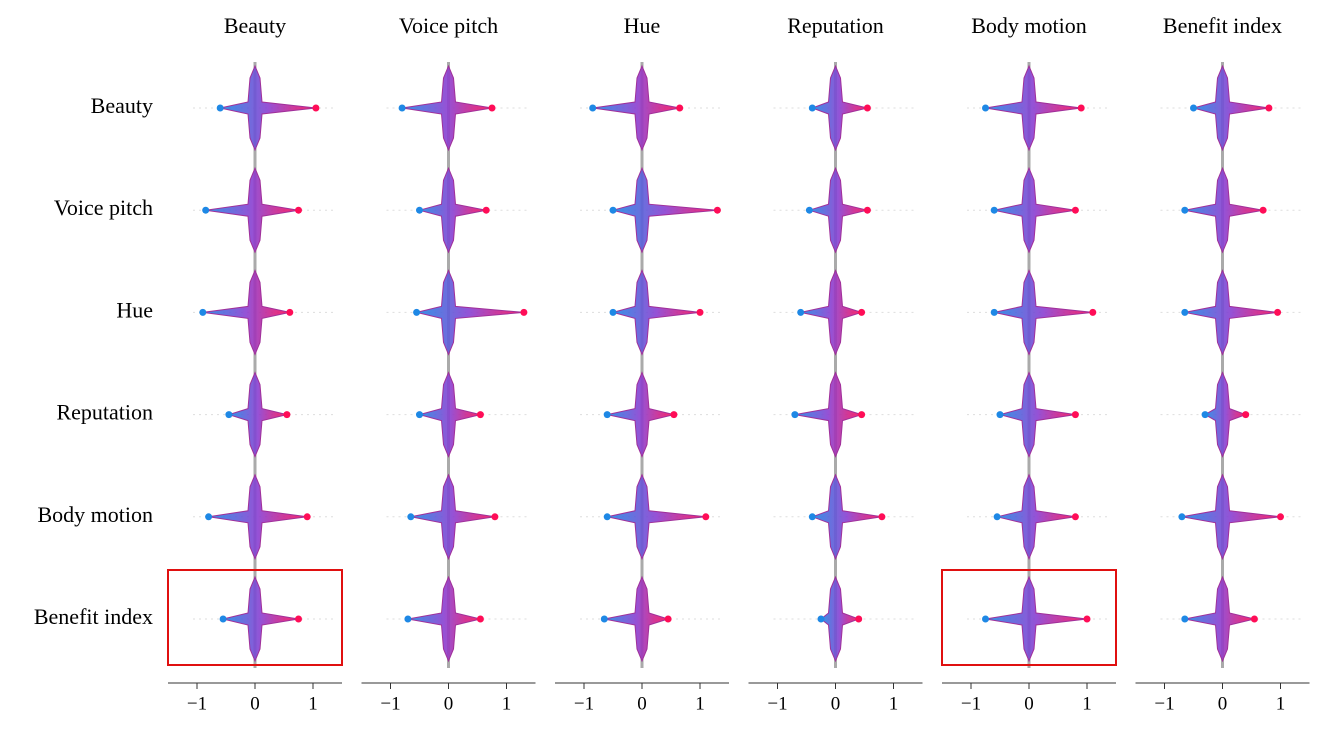  Describe the element at coordinates (1222, 25) in the screenshot. I see `column-title: Benefit index` at that location.